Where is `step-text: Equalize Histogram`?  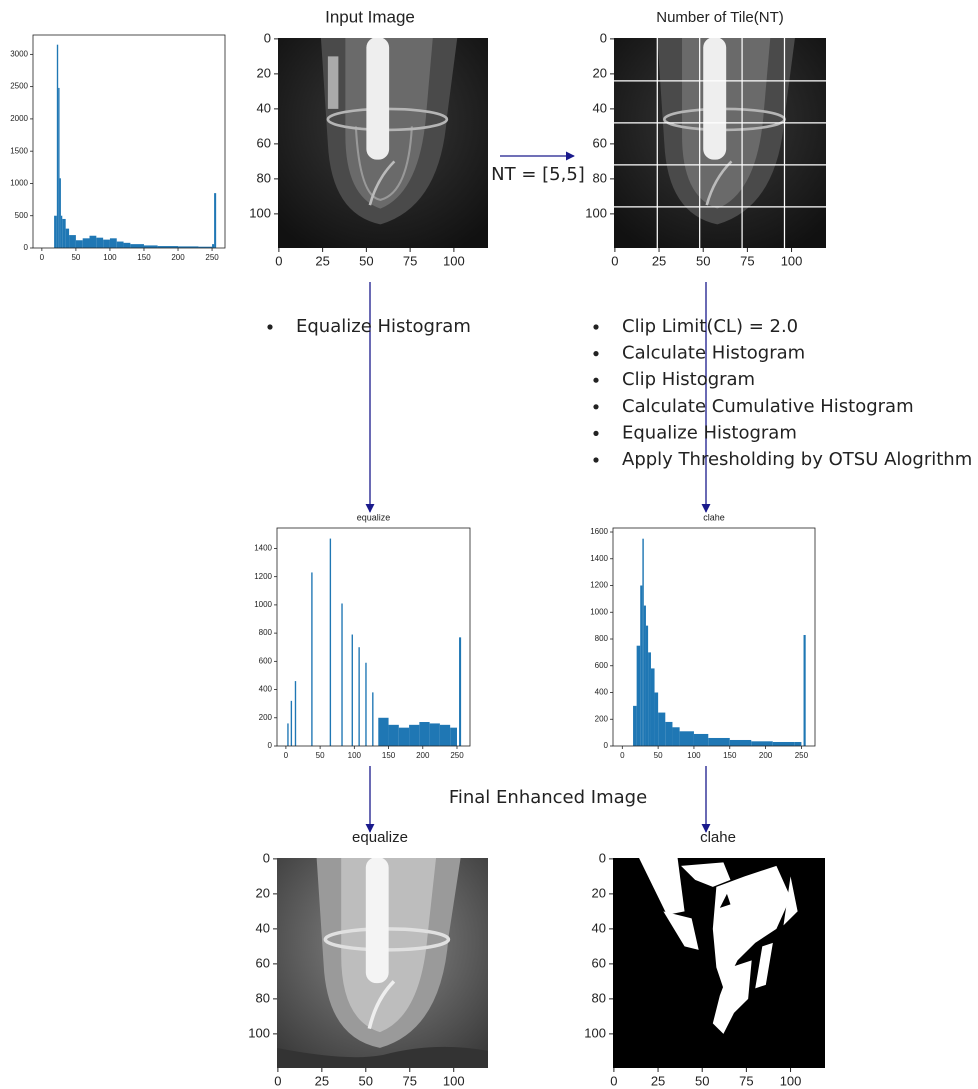
step-text: Equalize Histogram is located at coordinates (383, 326).